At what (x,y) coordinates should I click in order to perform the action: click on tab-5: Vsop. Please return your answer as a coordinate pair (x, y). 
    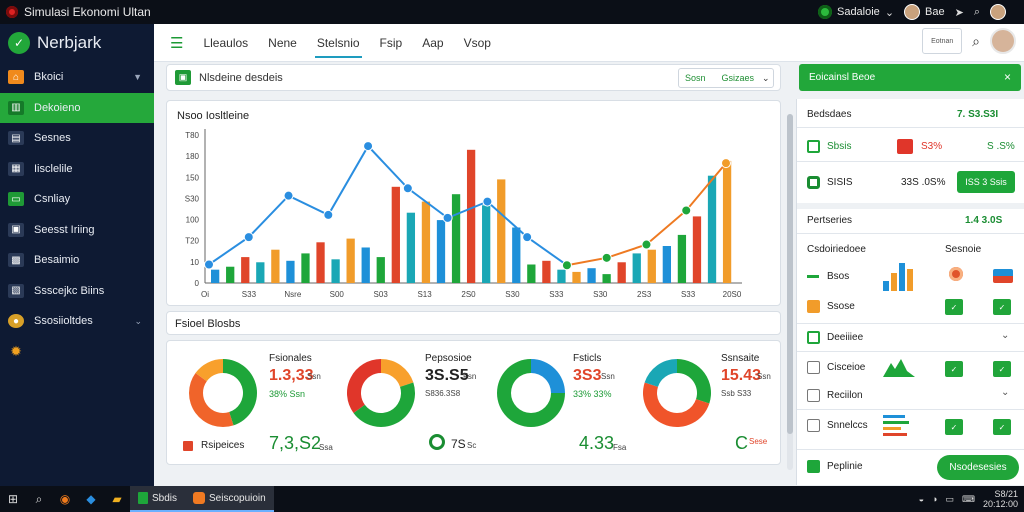
    Looking at the image, I should click on (477, 42).